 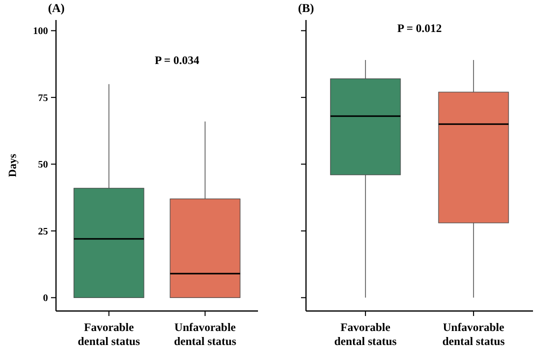 I want to click on y-tick-label: 25, so click(x=43, y=232).